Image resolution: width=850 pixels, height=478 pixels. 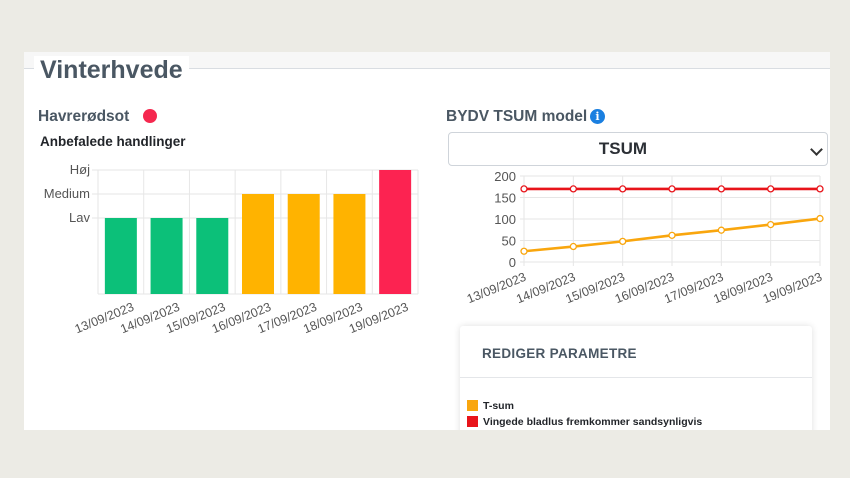 I want to click on page-title: Vinterhvede, so click(x=111, y=70).